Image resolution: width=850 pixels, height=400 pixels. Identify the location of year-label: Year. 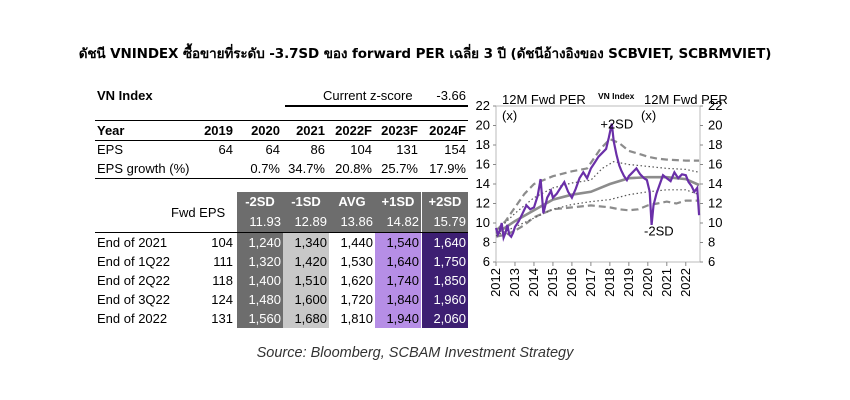
(111, 130).